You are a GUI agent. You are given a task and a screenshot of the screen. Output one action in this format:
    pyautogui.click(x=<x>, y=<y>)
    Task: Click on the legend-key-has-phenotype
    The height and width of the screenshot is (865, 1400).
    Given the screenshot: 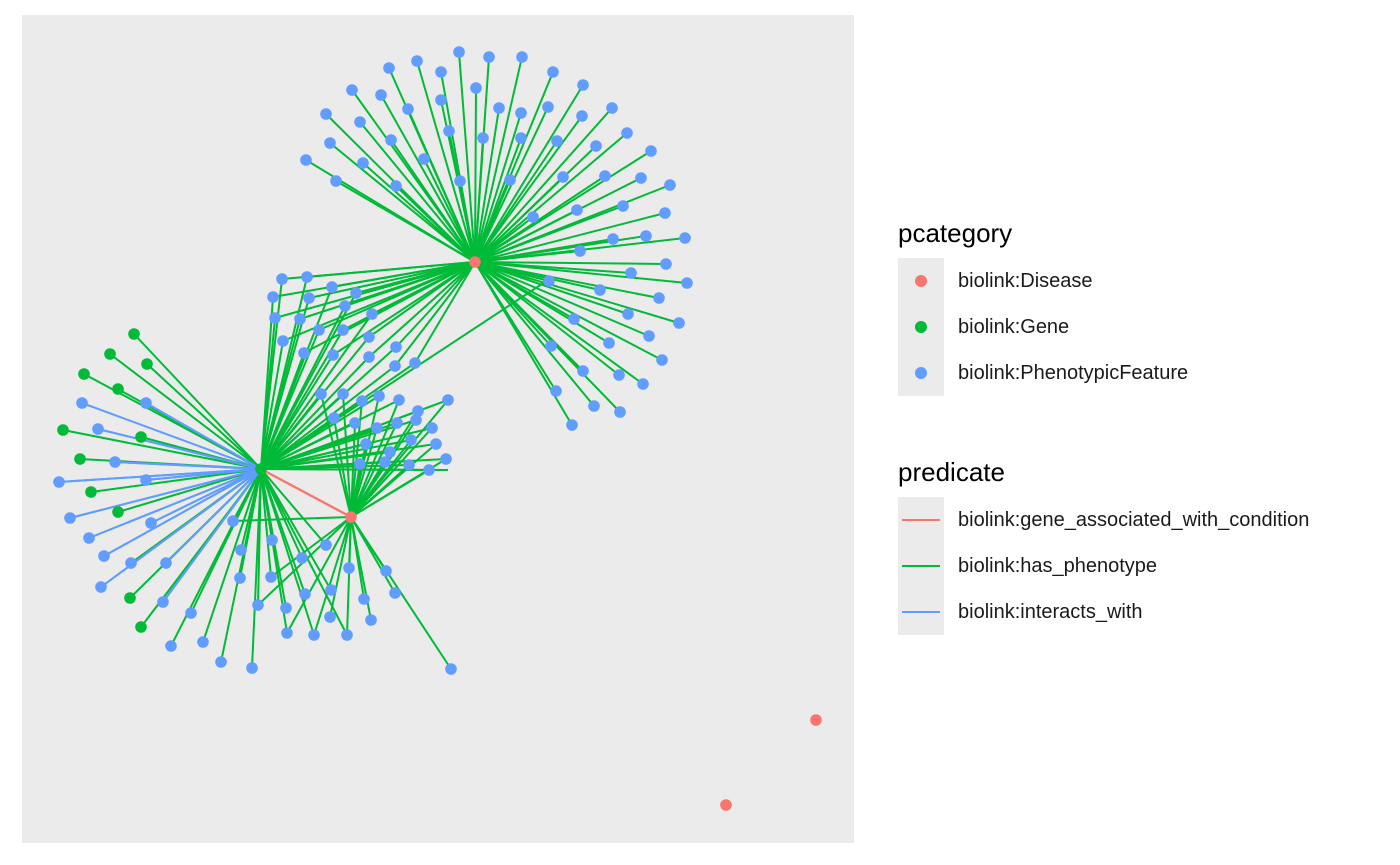 What is the action you would take?
    pyautogui.click(x=921, y=566)
    